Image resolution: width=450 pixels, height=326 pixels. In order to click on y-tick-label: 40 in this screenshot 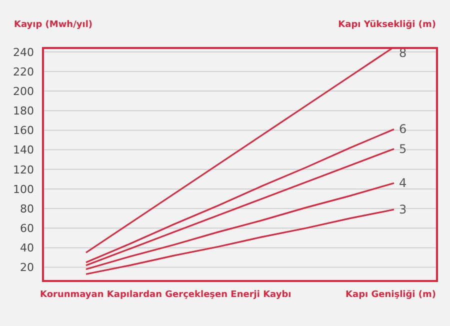, I will do `click(27, 248)`.